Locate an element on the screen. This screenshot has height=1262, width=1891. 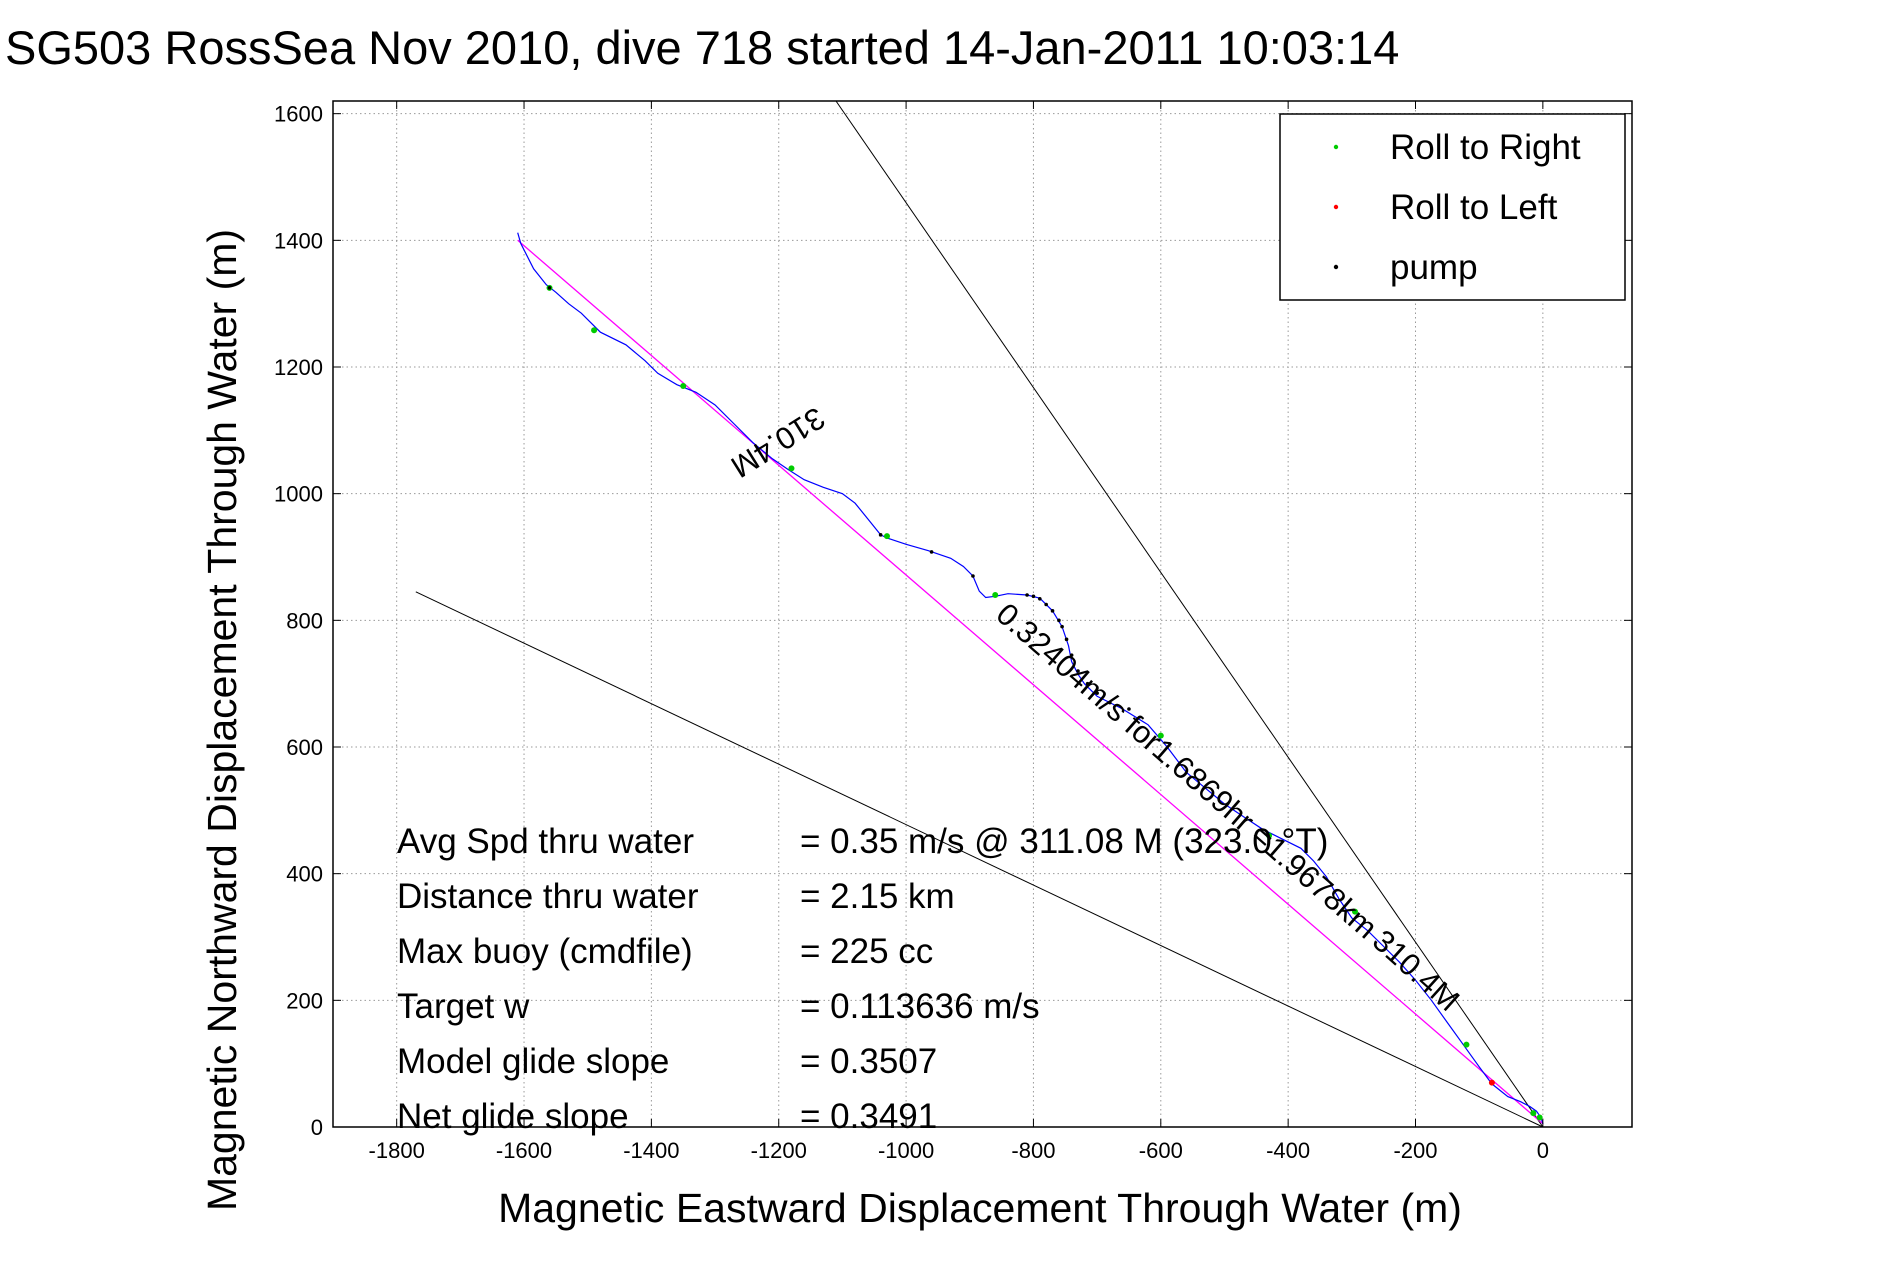
legend-label-2: pump is located at coordinates (1434, 267).